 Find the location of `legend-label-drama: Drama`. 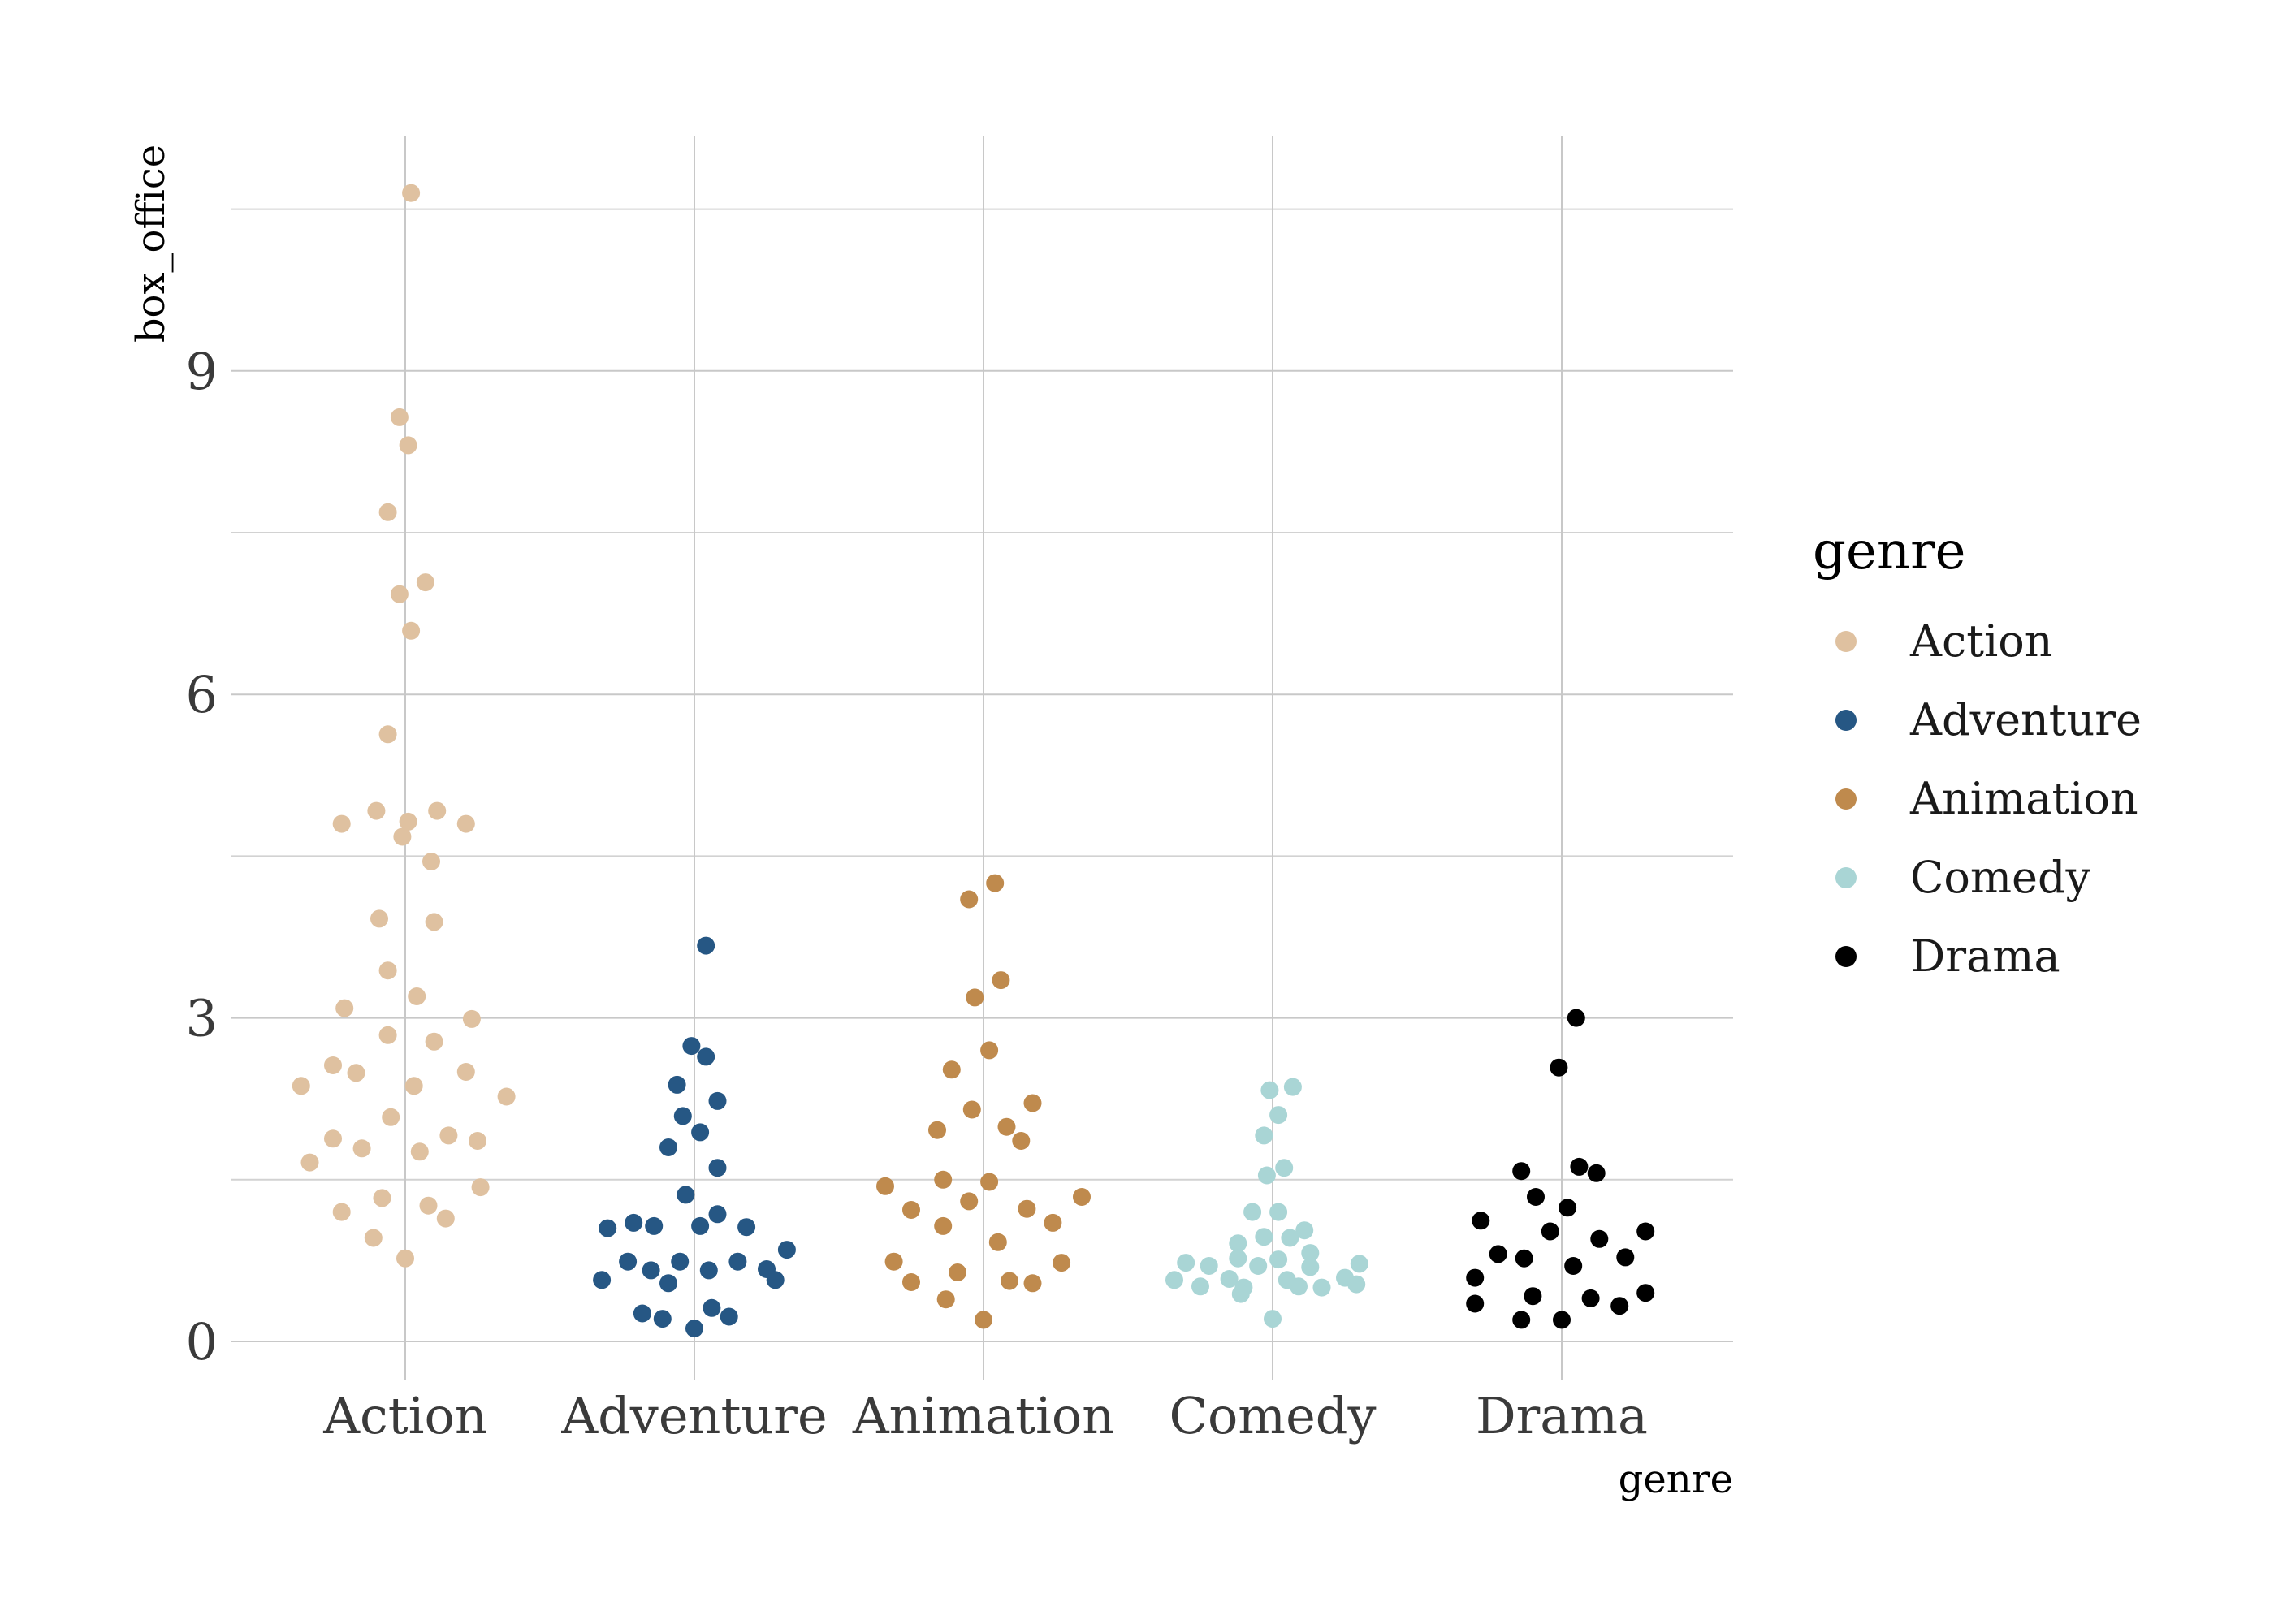

legend-label-drama: Drama is located at coordinates (1985, 957).